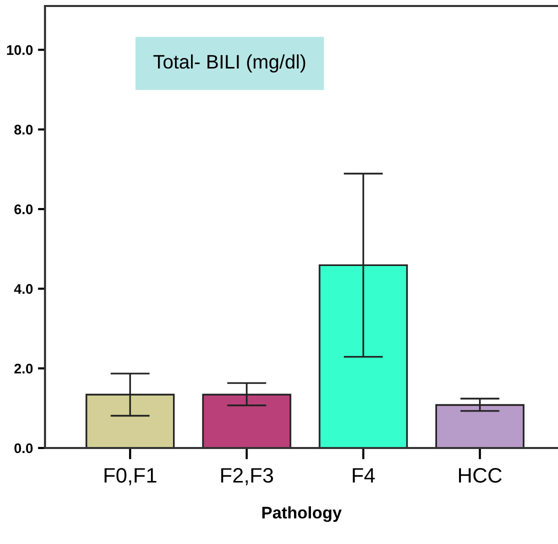 Image resolution: width=558 pixels, height=544 pixels. What do you see at coordinates (20, 50) in the screenshot?
I see `y-tick-label: 10.0` at bounding box center [20, 50].